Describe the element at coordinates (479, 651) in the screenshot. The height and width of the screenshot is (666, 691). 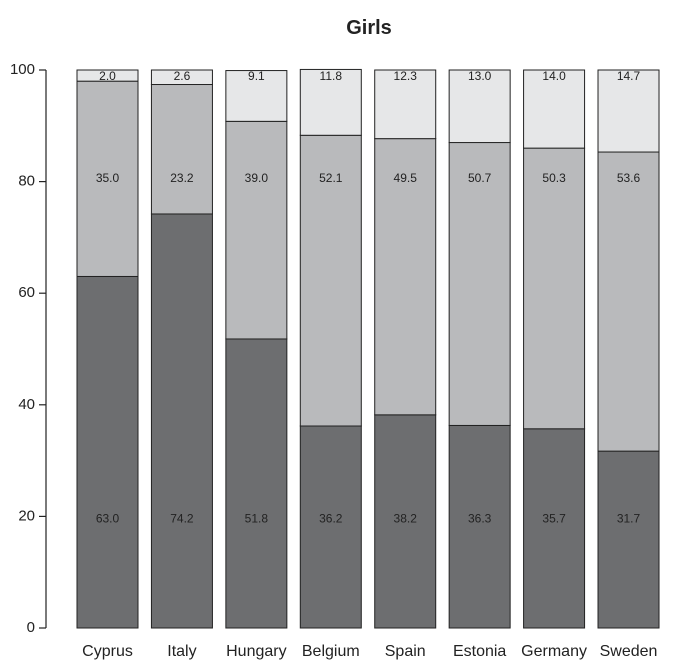
I see `x-tick-label: Estonia` at that location.